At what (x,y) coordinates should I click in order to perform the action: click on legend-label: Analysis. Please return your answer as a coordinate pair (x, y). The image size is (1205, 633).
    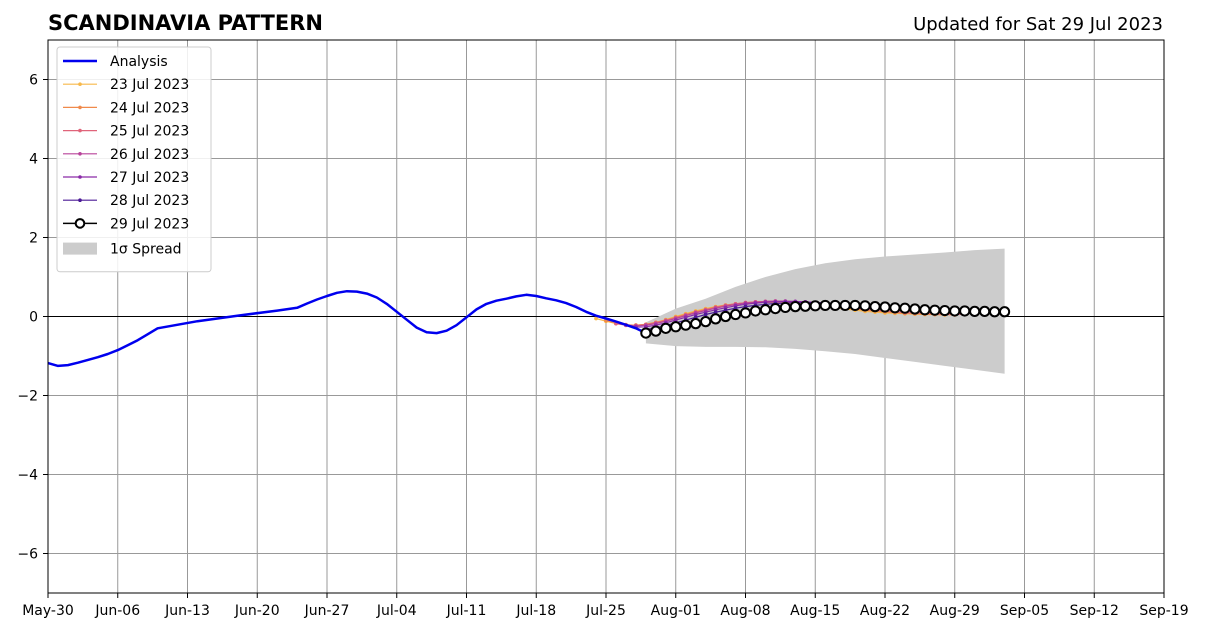
    Looking at the image, I should click on (139, 62).